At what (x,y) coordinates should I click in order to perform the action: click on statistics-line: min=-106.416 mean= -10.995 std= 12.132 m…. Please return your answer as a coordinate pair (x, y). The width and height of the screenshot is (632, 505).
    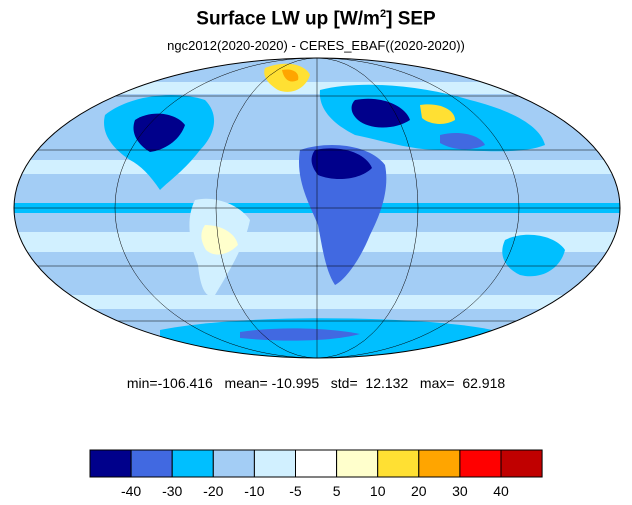
    Looking at the image, I should click on (316, 383).